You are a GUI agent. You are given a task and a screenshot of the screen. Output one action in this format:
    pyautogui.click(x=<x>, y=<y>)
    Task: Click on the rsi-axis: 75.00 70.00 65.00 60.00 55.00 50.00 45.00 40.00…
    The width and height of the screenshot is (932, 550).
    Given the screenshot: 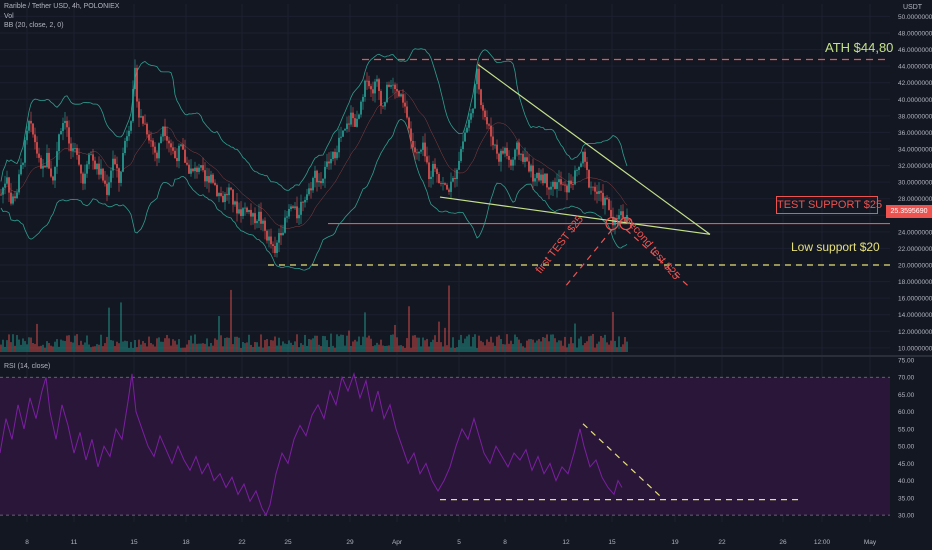 What is the action you would take?
    pyautogui.click(x=906, y=439)
    